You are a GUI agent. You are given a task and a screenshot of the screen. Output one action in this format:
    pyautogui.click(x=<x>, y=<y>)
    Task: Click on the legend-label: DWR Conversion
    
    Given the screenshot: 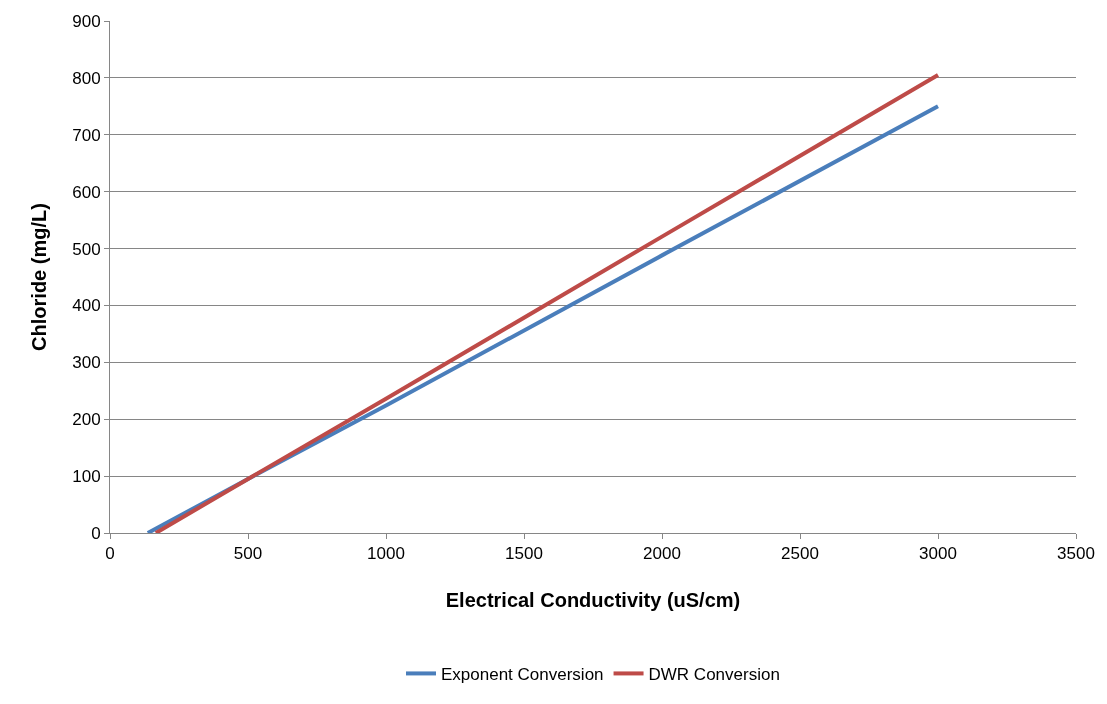 What is the action you would take?
    pyautogui.click(x=714, y=675)
    